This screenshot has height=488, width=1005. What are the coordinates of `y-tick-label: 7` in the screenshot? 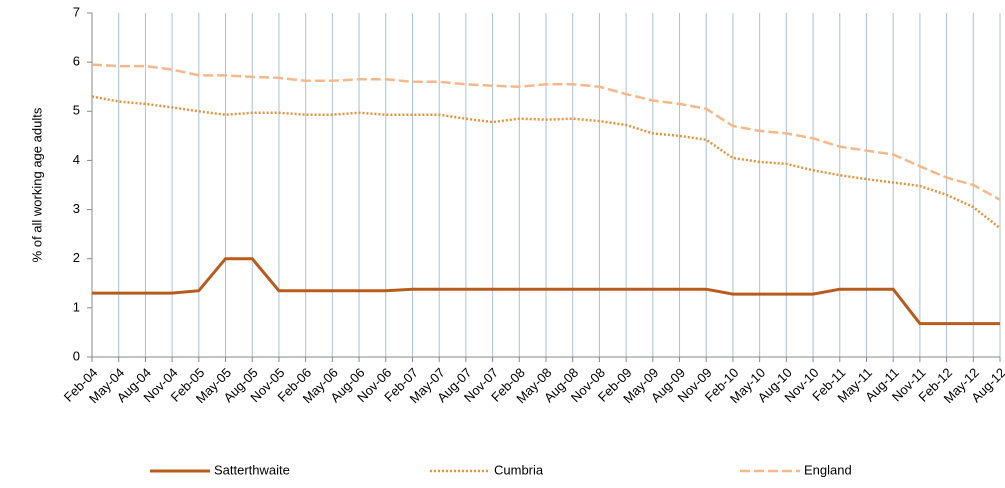 It's located at (76, 11).